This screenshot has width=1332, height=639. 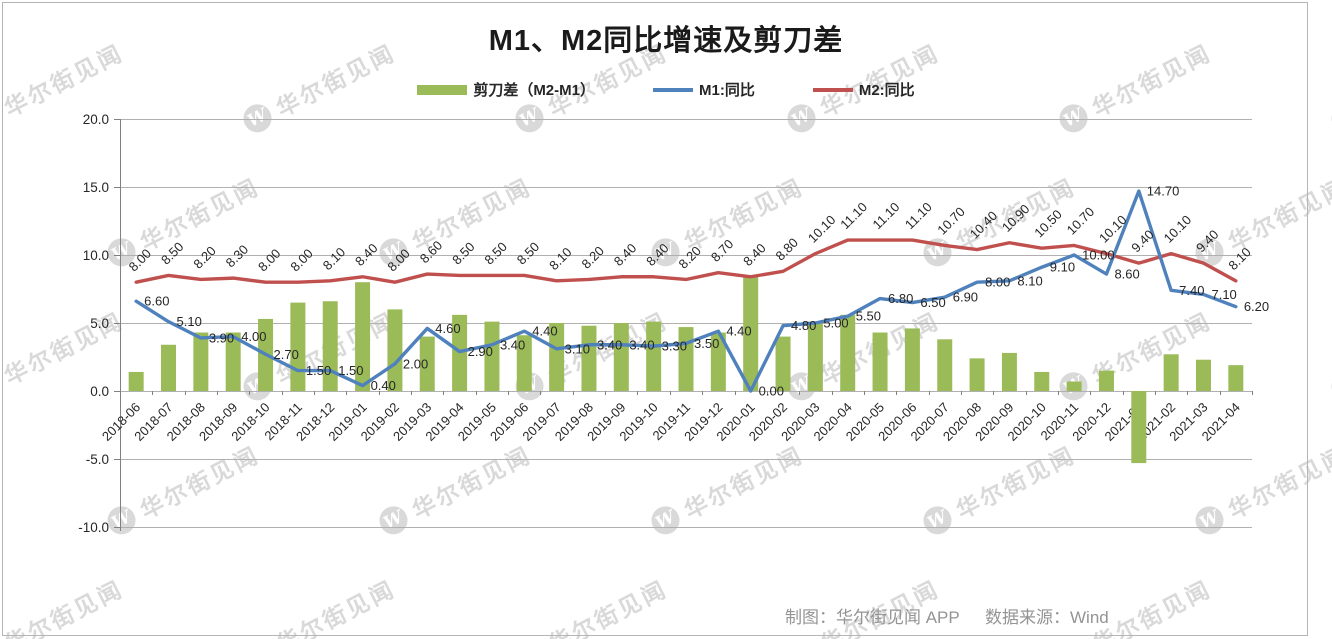 What do you see at coordinates (1047, 617) in the screenshot?
I see `source-text: 数据来源：Wind` at bounding box center [1047, 617].